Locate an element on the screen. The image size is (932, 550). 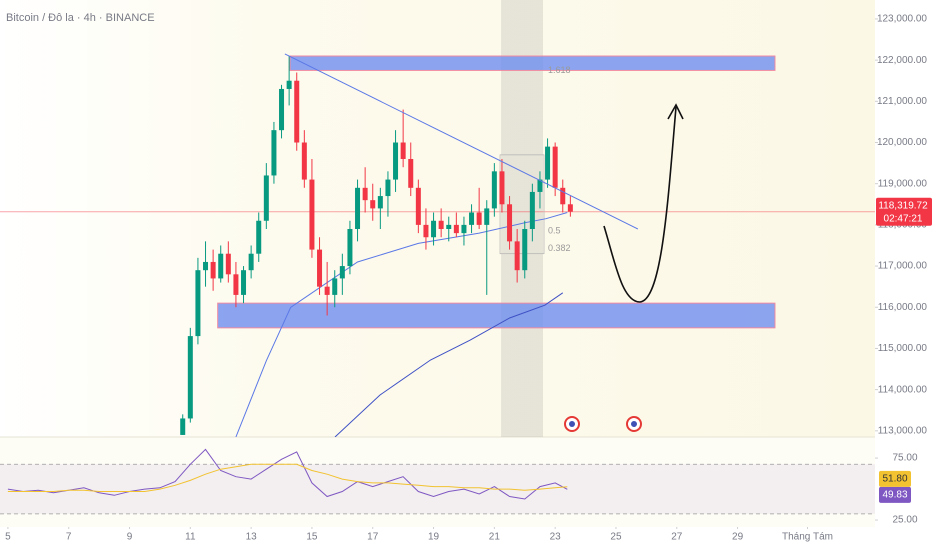
last-value-label: 51.80 is located at coordinates (894, 478).